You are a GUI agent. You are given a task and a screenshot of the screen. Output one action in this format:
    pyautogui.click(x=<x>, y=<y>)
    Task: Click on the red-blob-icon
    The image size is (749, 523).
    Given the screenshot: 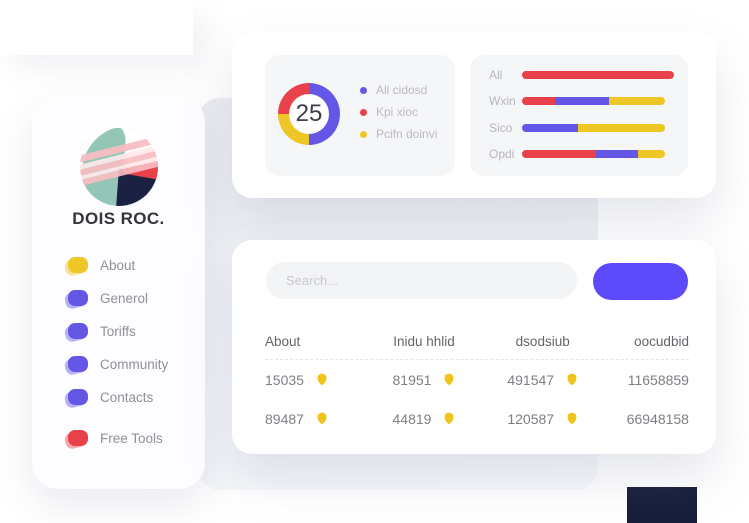 What is the action you would take?
    pyautogui.click(x=78, y=438)
    